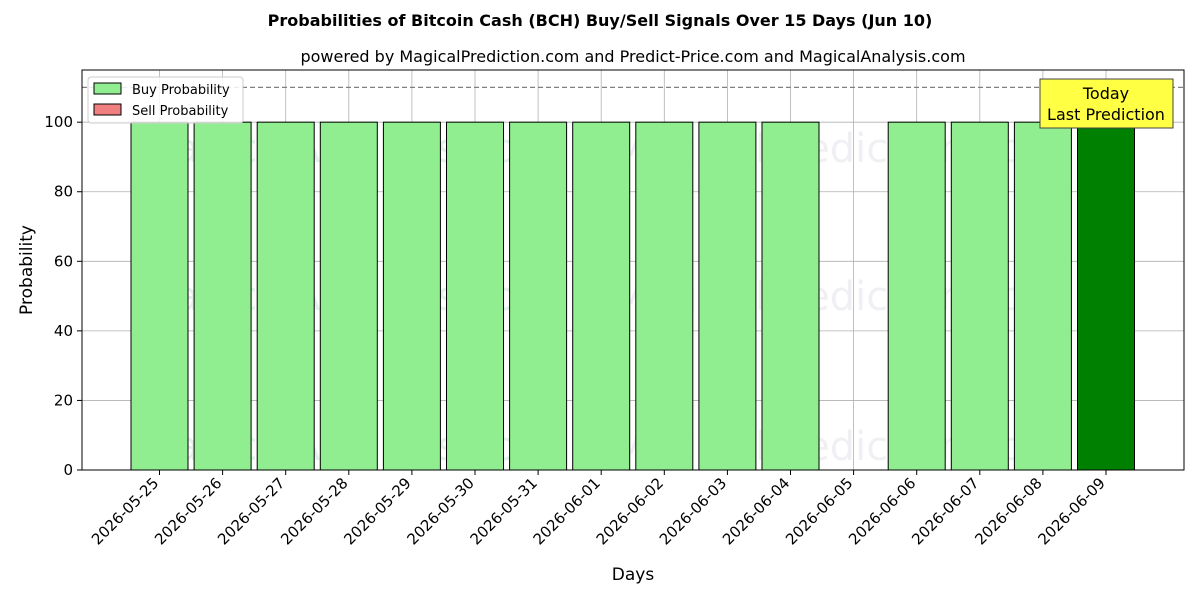 Image resolution: width=1200 pixels, height=600 pixels. I want to click on annotation-line2: Last Prediction, so click(1106, 114).